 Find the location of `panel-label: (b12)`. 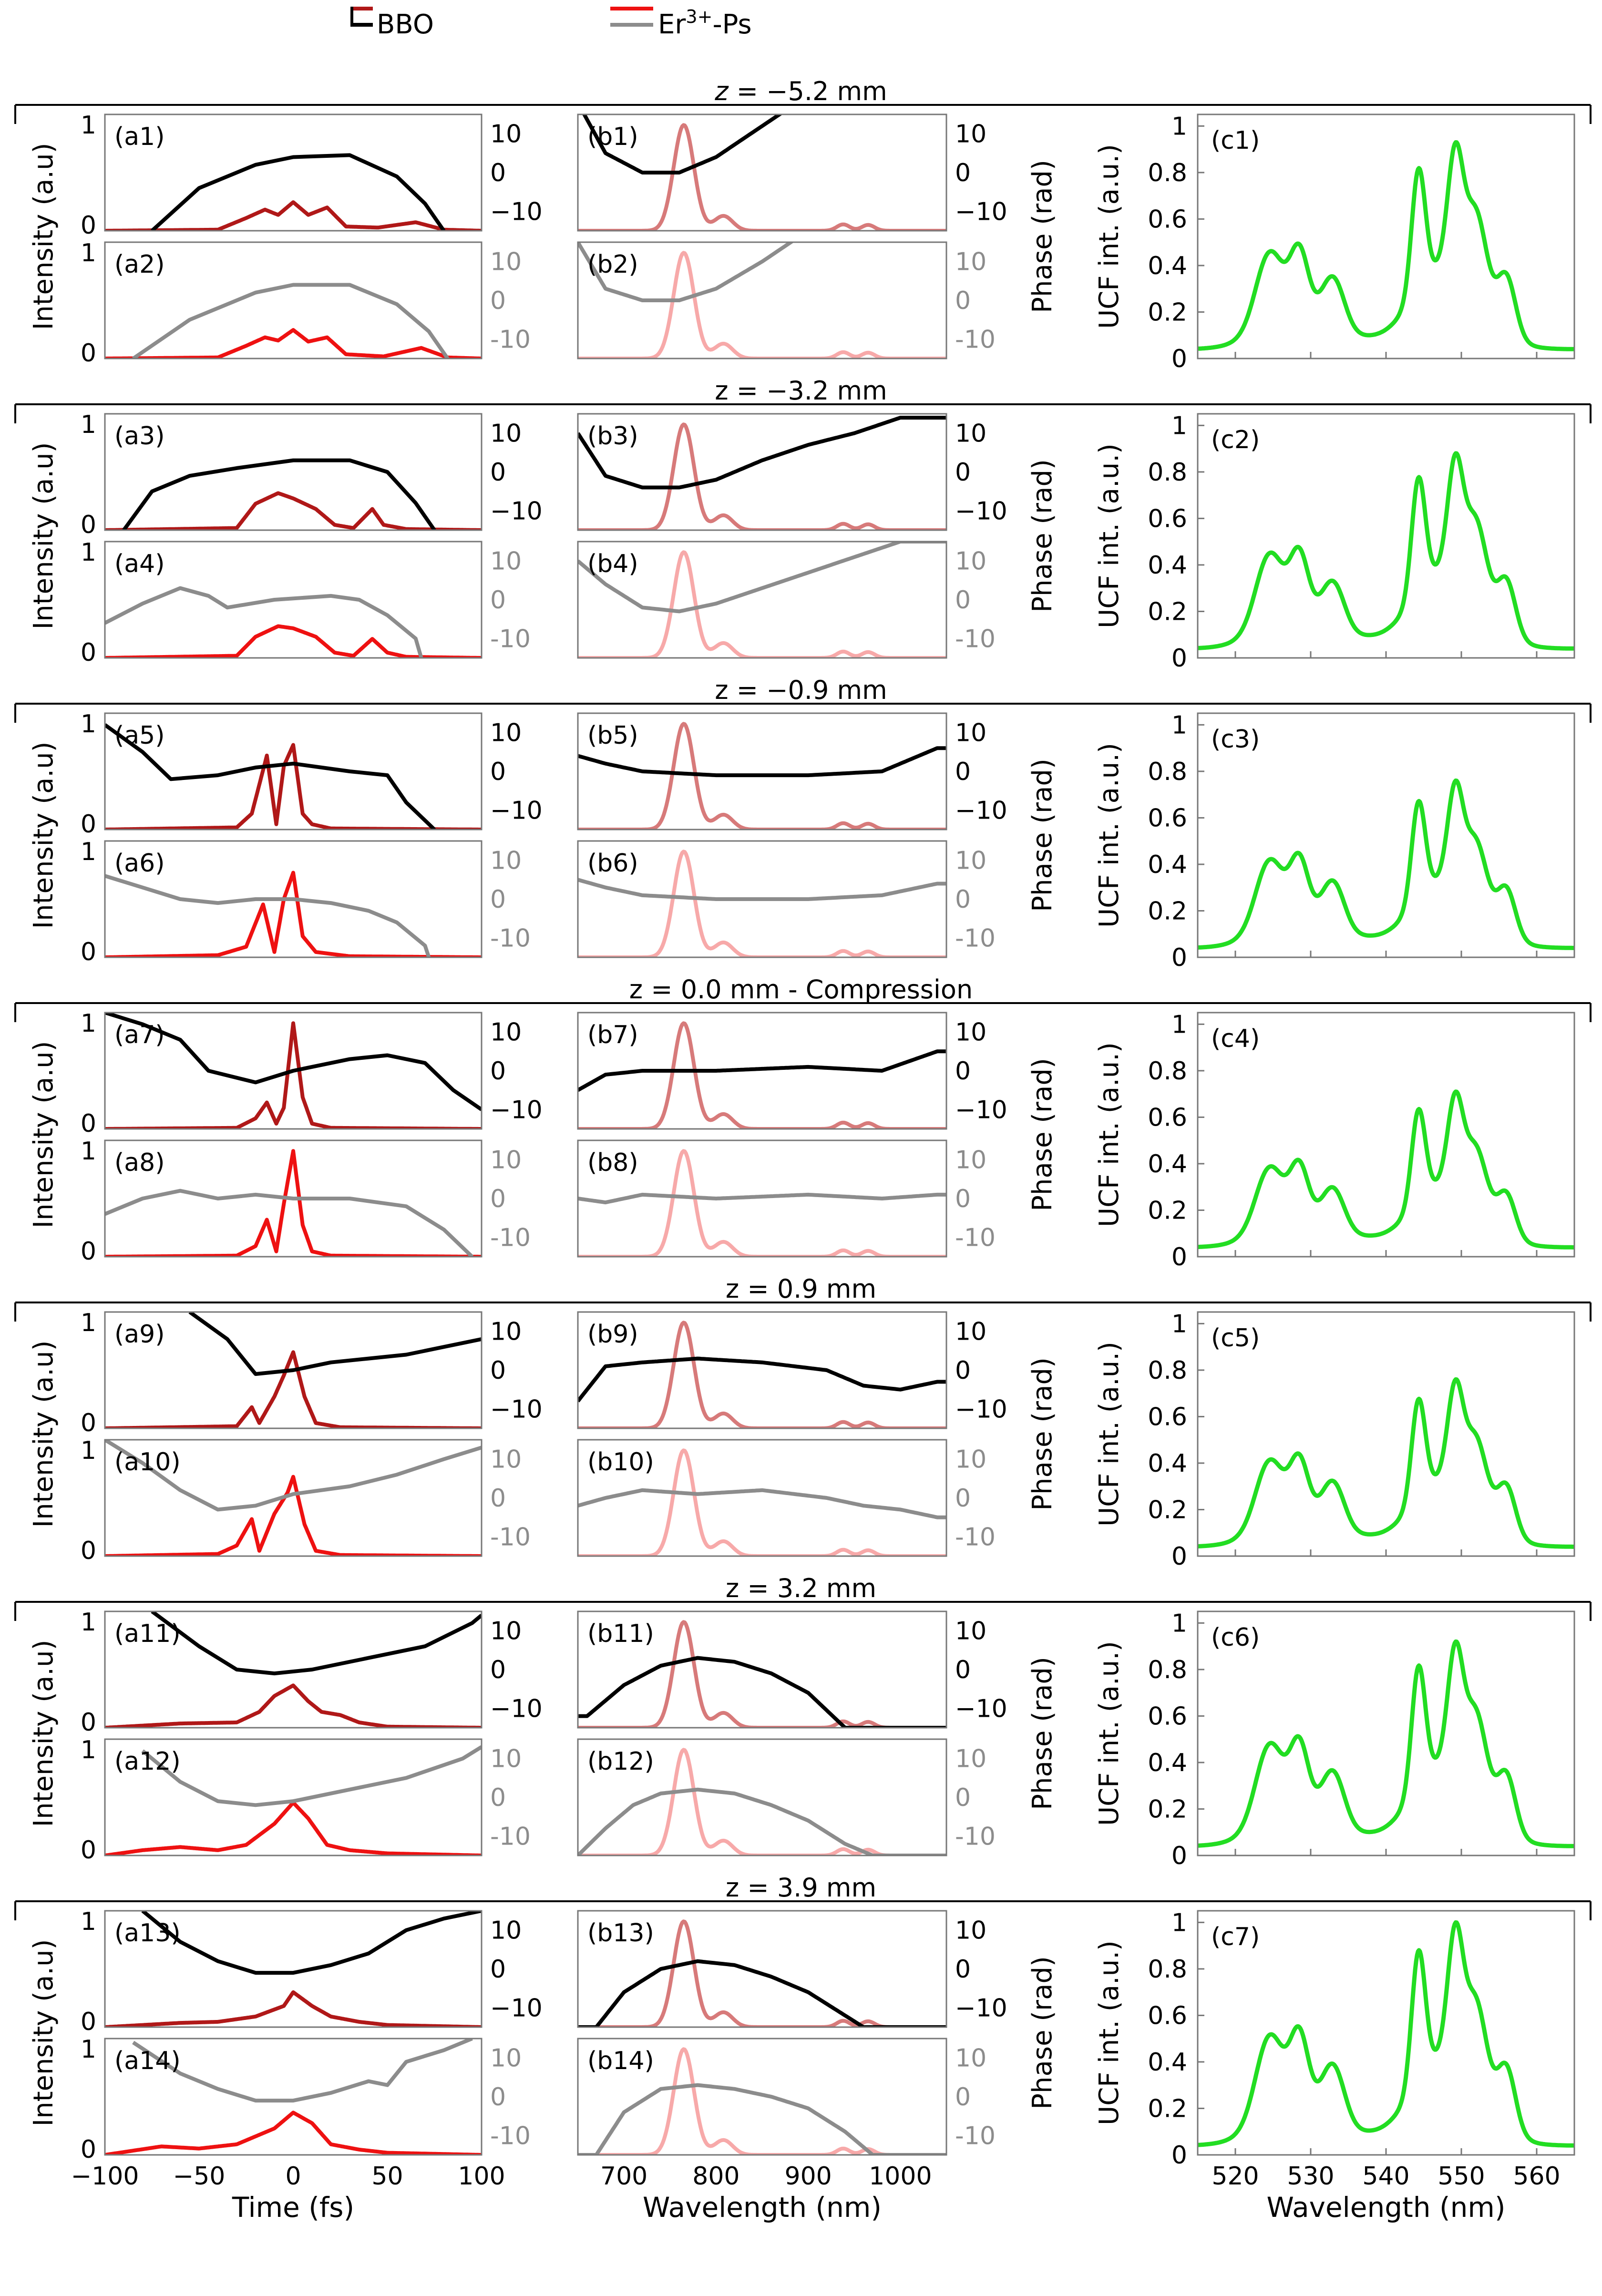

panel-label: (b12) is located at coordinates (620, 1762).